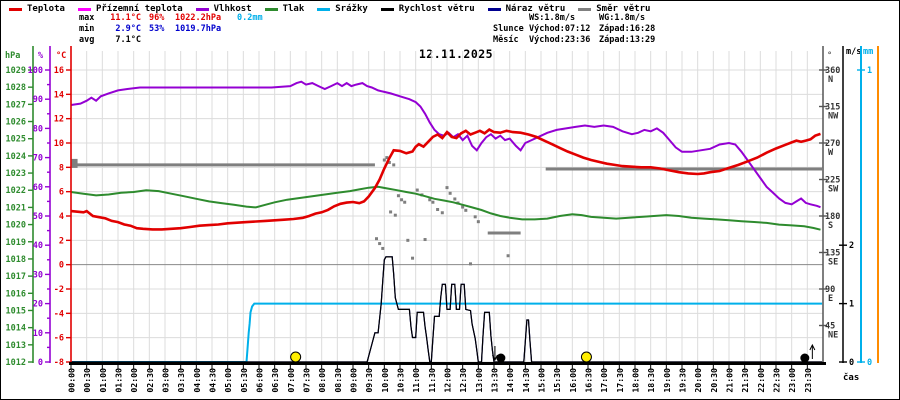  What do you see at coordinates (456, 54) in the screenshot?
I see `chart-date-title: 12.11.2025` at bounding box center [456, 54].